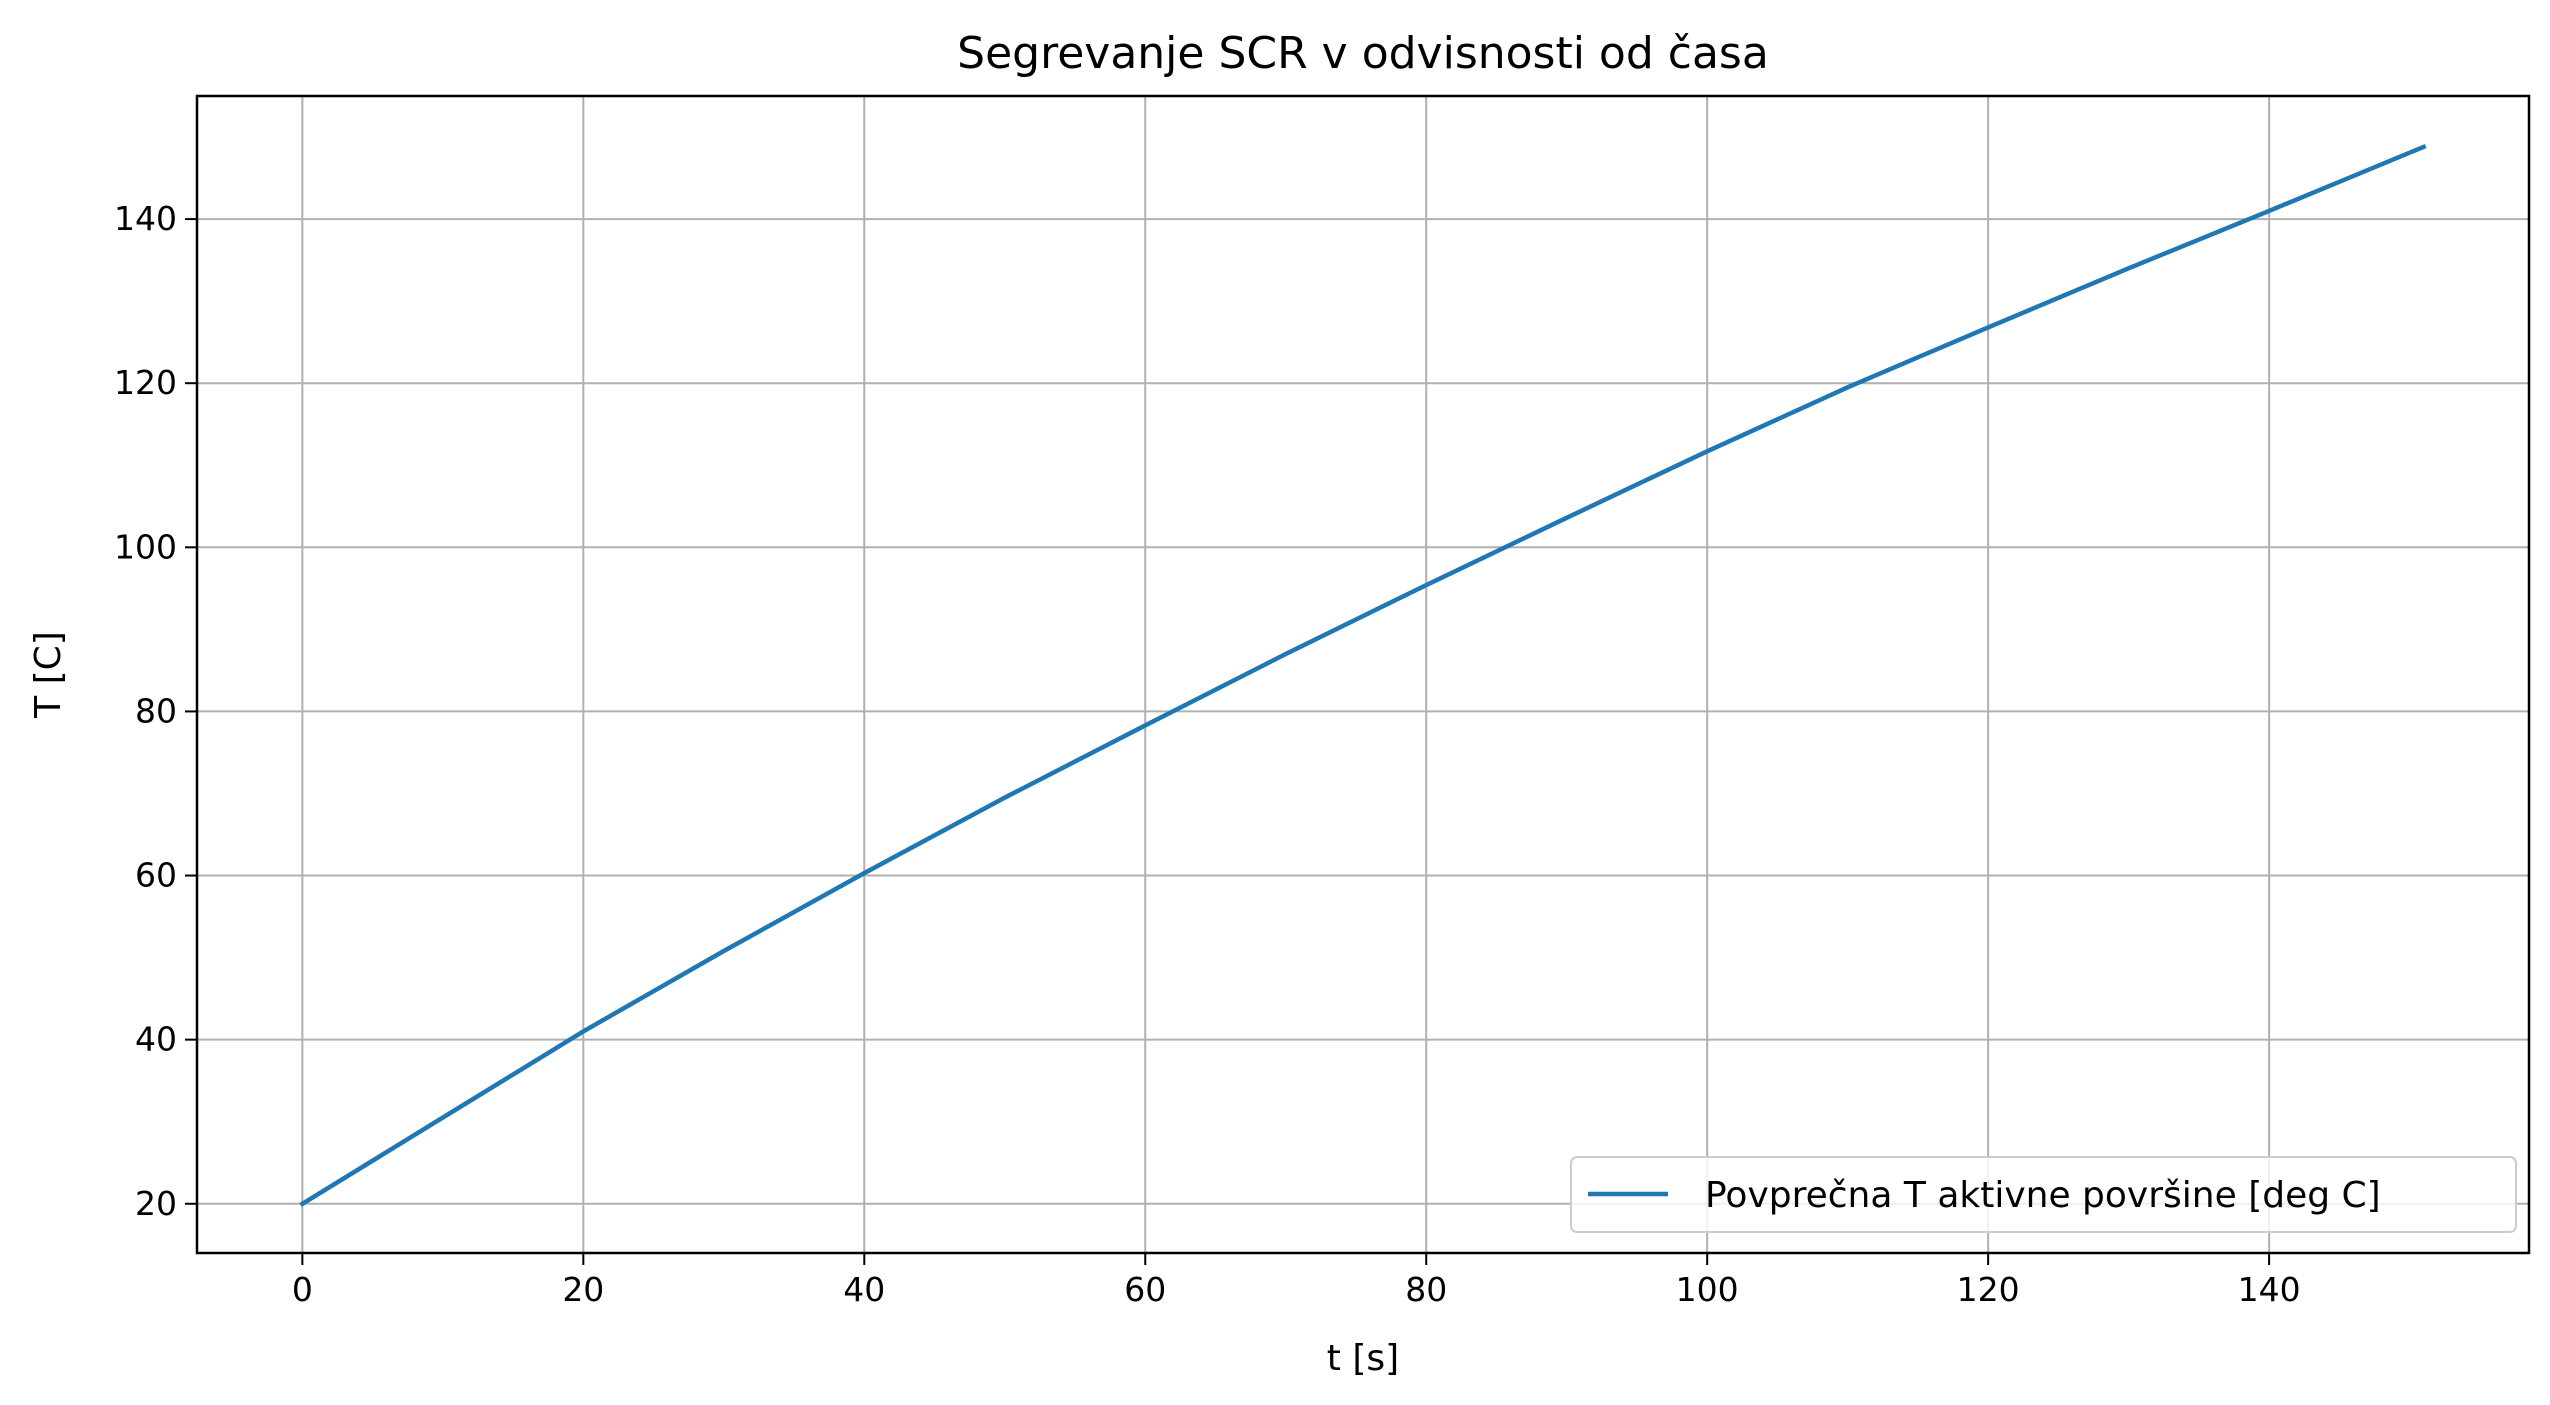  I want to click on y-tick-label: 80, so click(156, 710).